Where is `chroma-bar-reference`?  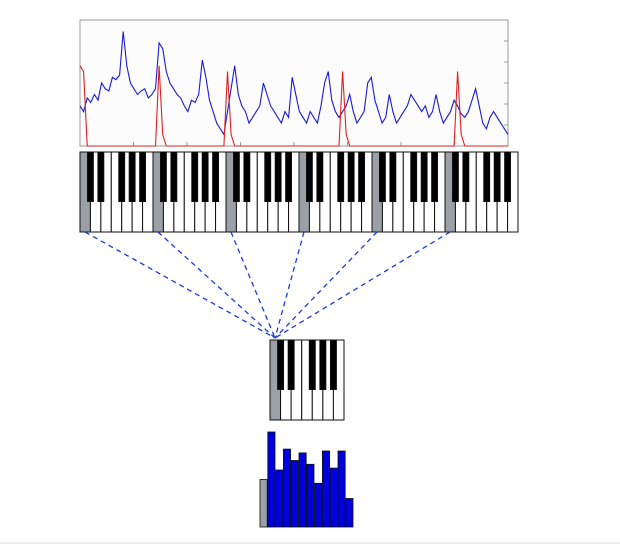
chroma-bar-reference is located at coordinates (263, 504).